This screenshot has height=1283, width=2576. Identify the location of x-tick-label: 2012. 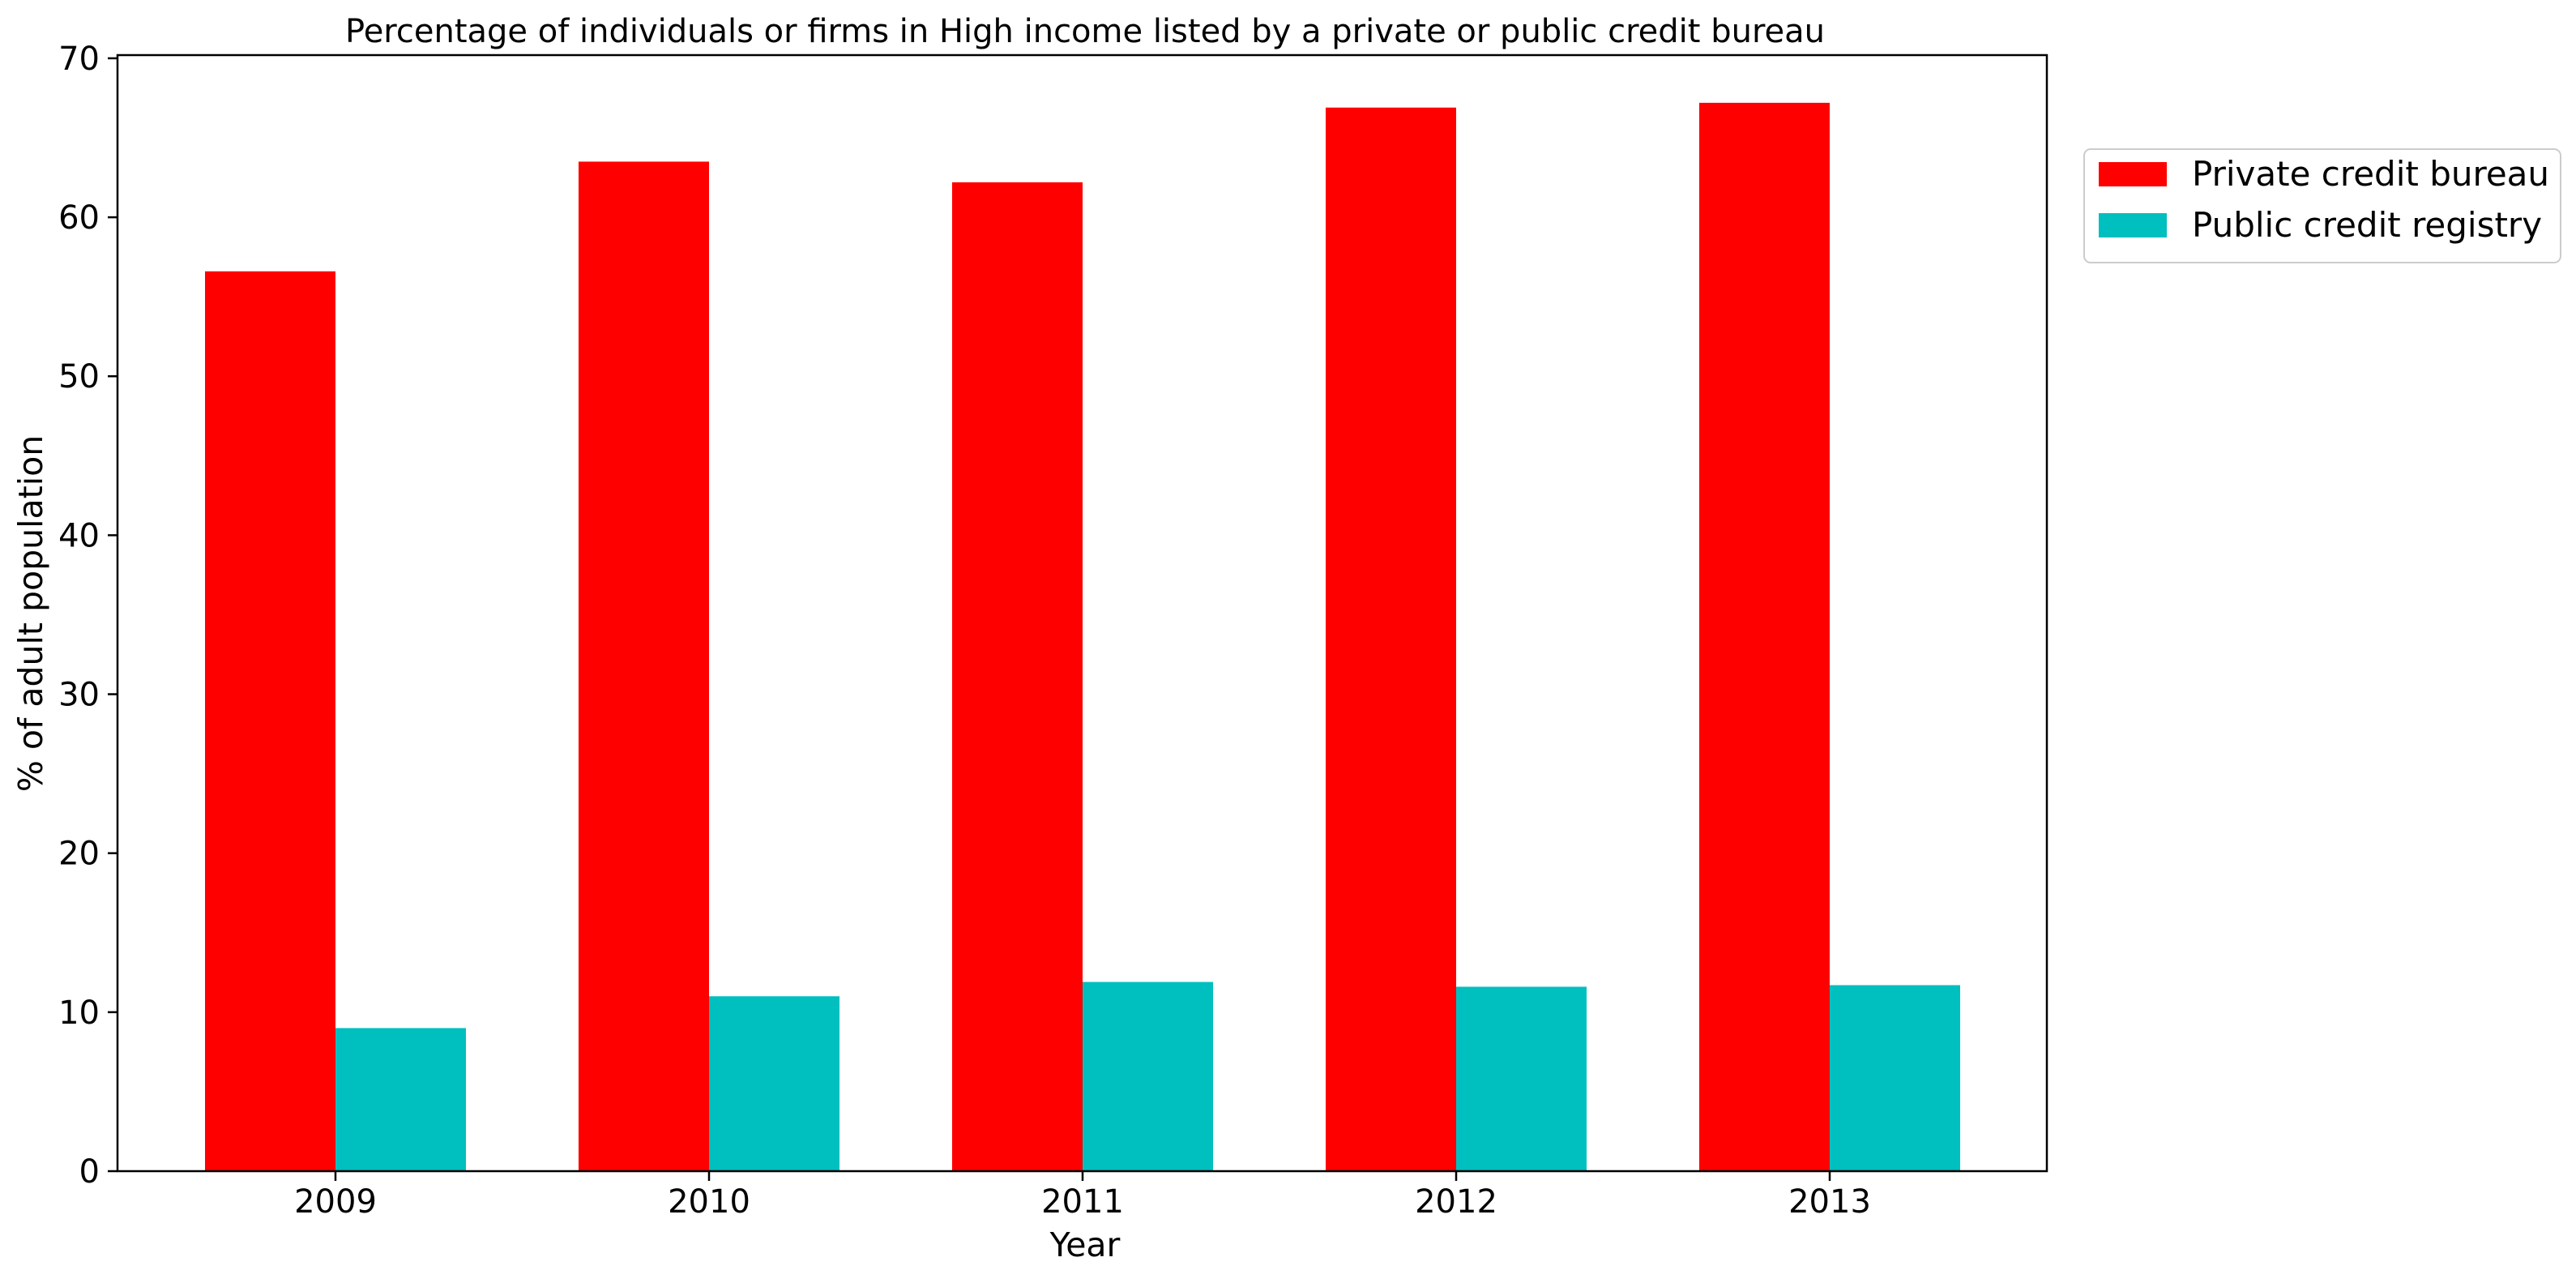
(1456, 1202).